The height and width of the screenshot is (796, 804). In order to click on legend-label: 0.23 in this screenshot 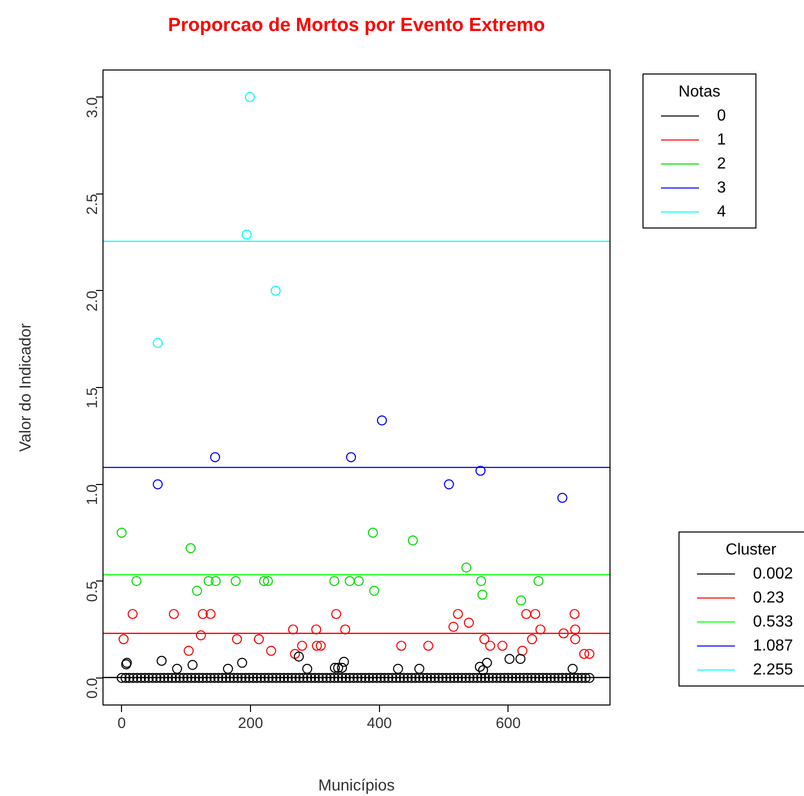, I will do `click(768, 597)`.